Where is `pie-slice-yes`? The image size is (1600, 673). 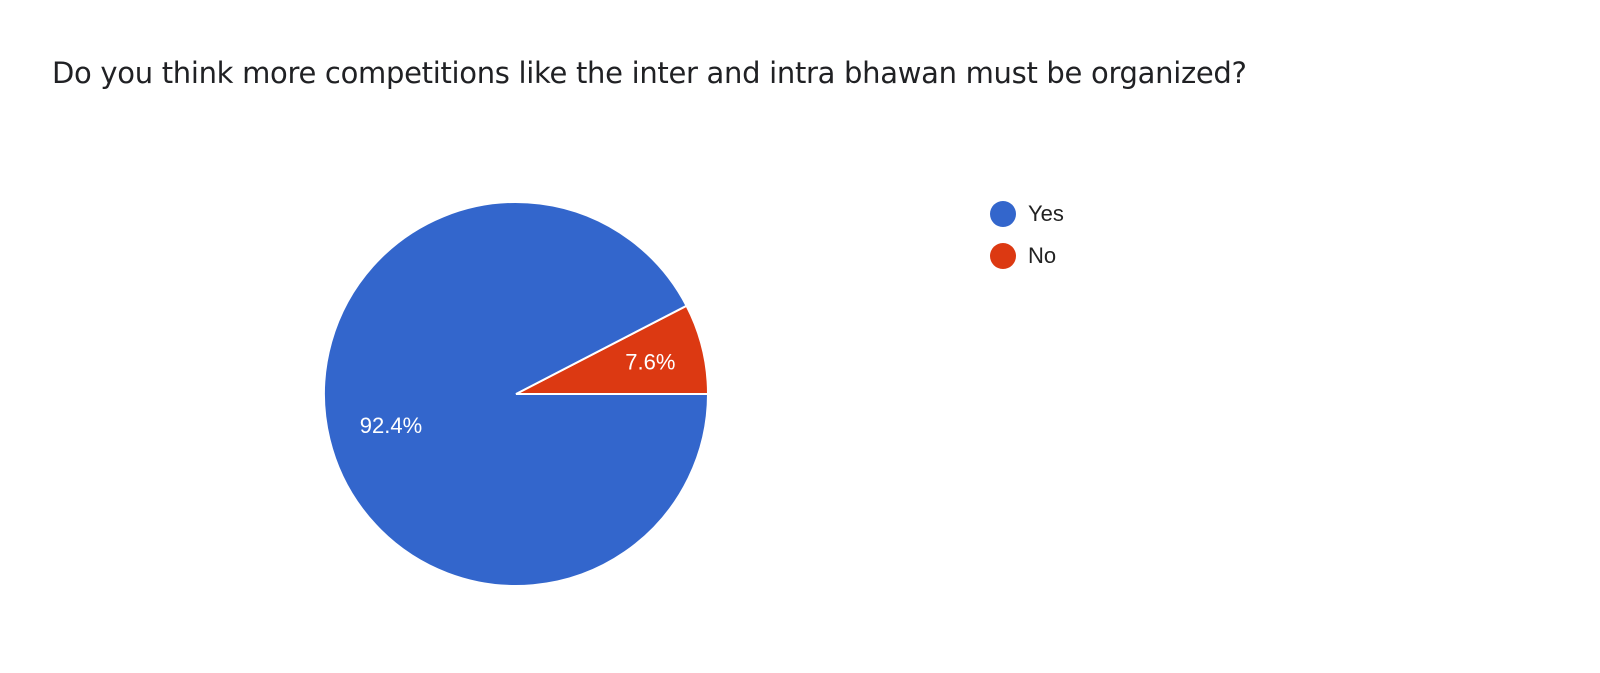
pie-slice-yes is located at coordinates (516, 394).